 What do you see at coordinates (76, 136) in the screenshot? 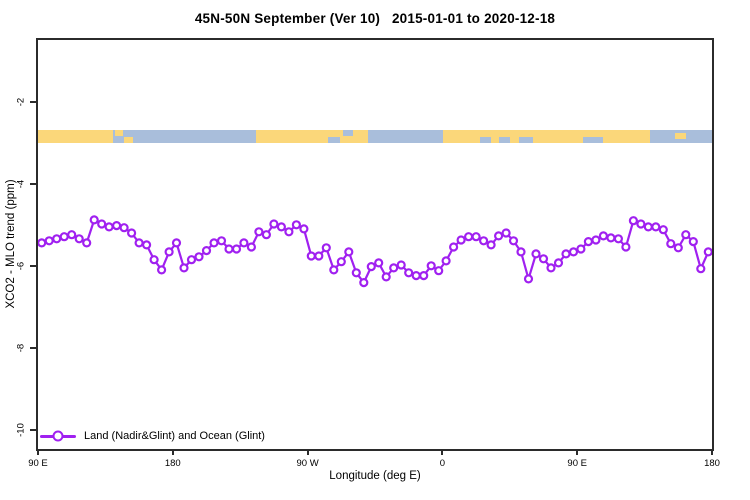
I see `map-band-land-segment` at bounding box center [76, 136].